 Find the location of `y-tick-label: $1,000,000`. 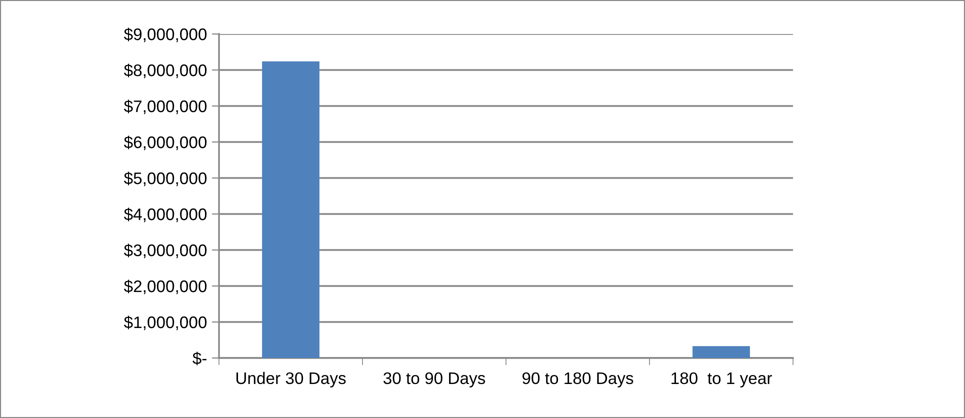

y-tick-label: $1,000,000 is located at coordinates (165, 323).